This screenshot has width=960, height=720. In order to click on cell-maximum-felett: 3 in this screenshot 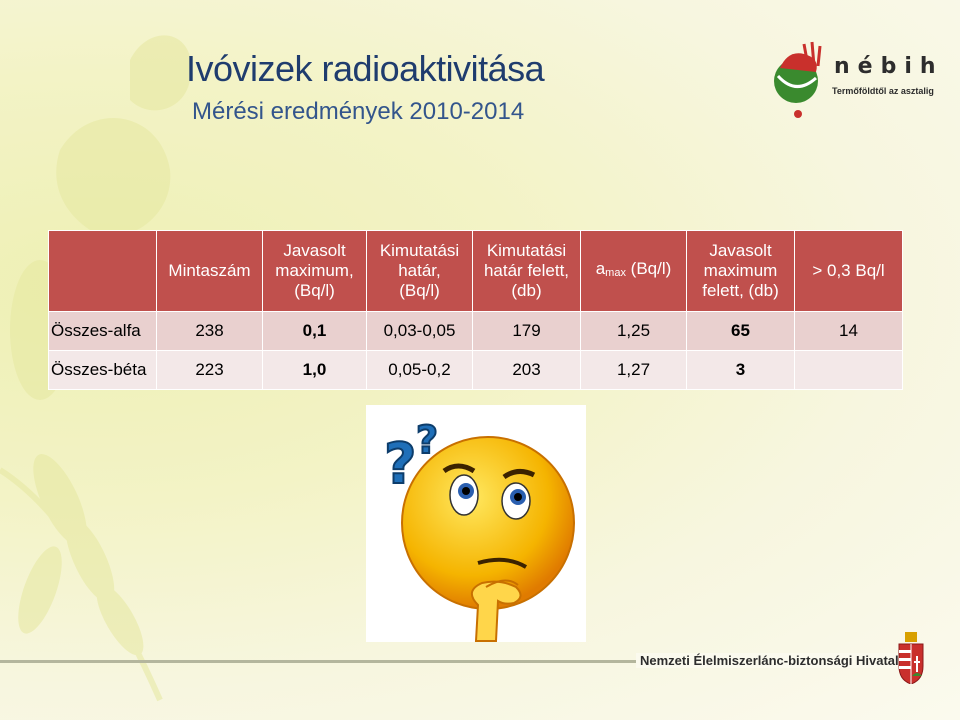, I will do `click(740, 370)`.